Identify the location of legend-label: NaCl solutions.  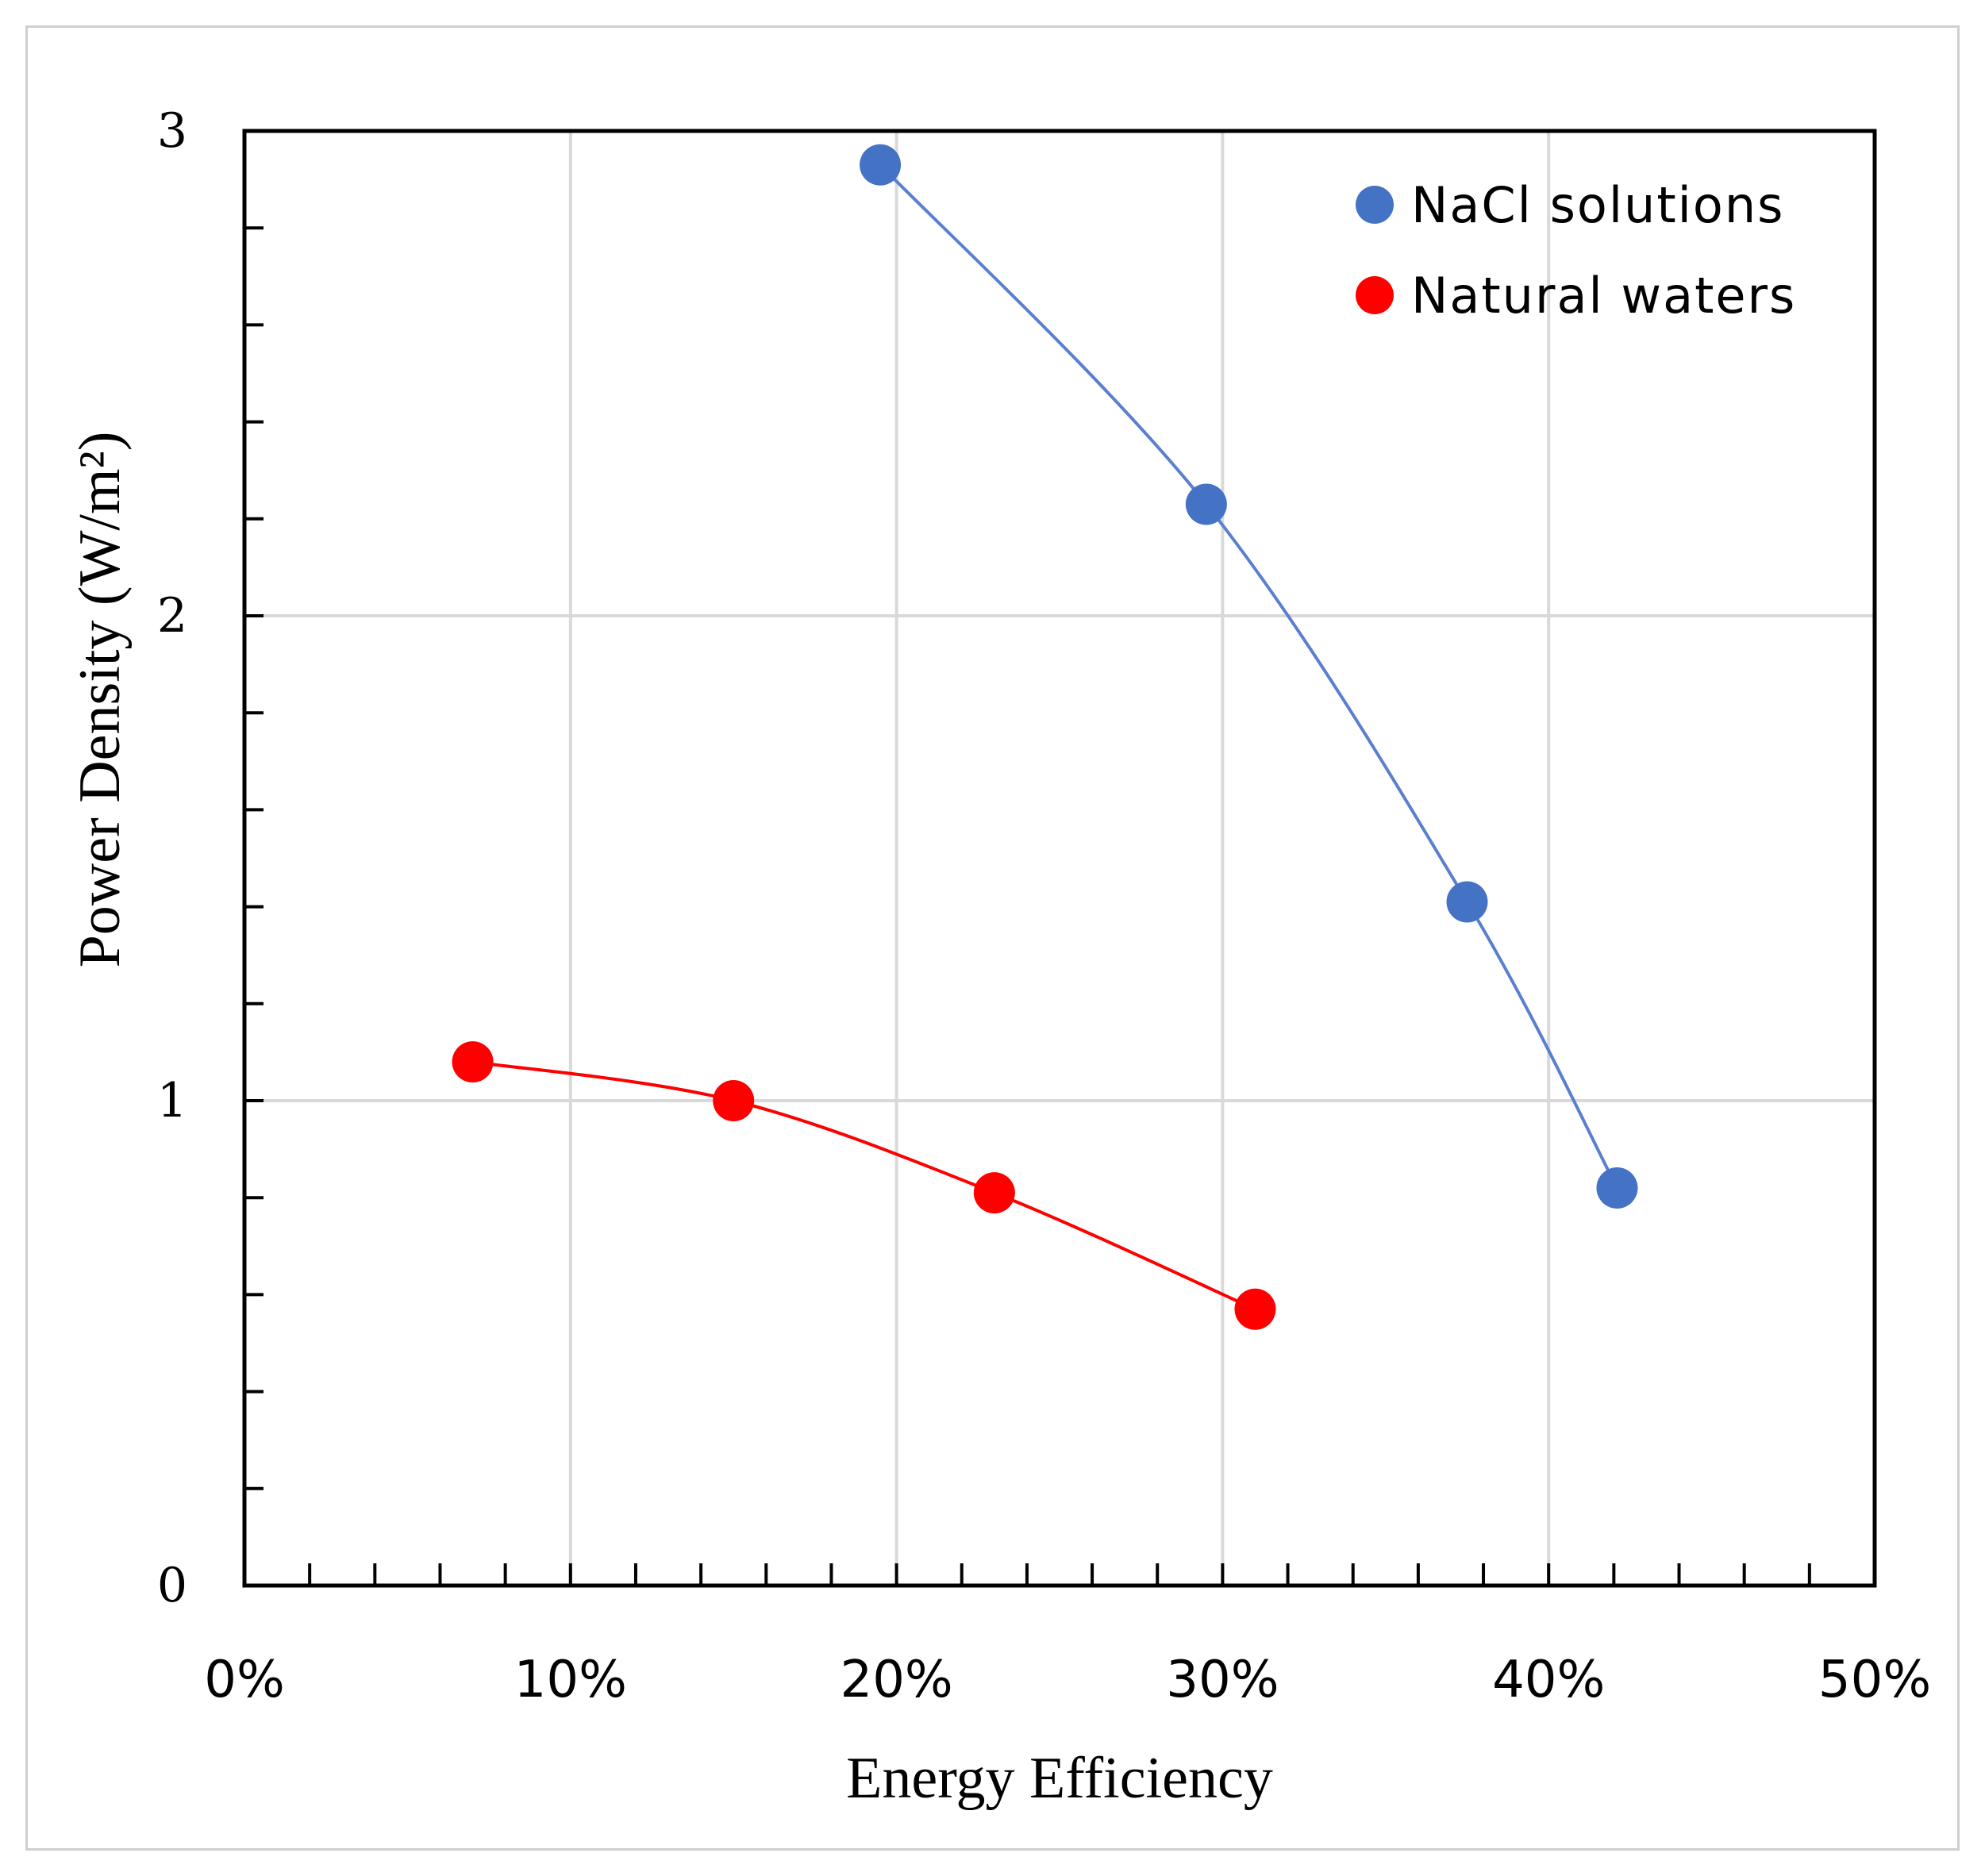
(1597, 205).